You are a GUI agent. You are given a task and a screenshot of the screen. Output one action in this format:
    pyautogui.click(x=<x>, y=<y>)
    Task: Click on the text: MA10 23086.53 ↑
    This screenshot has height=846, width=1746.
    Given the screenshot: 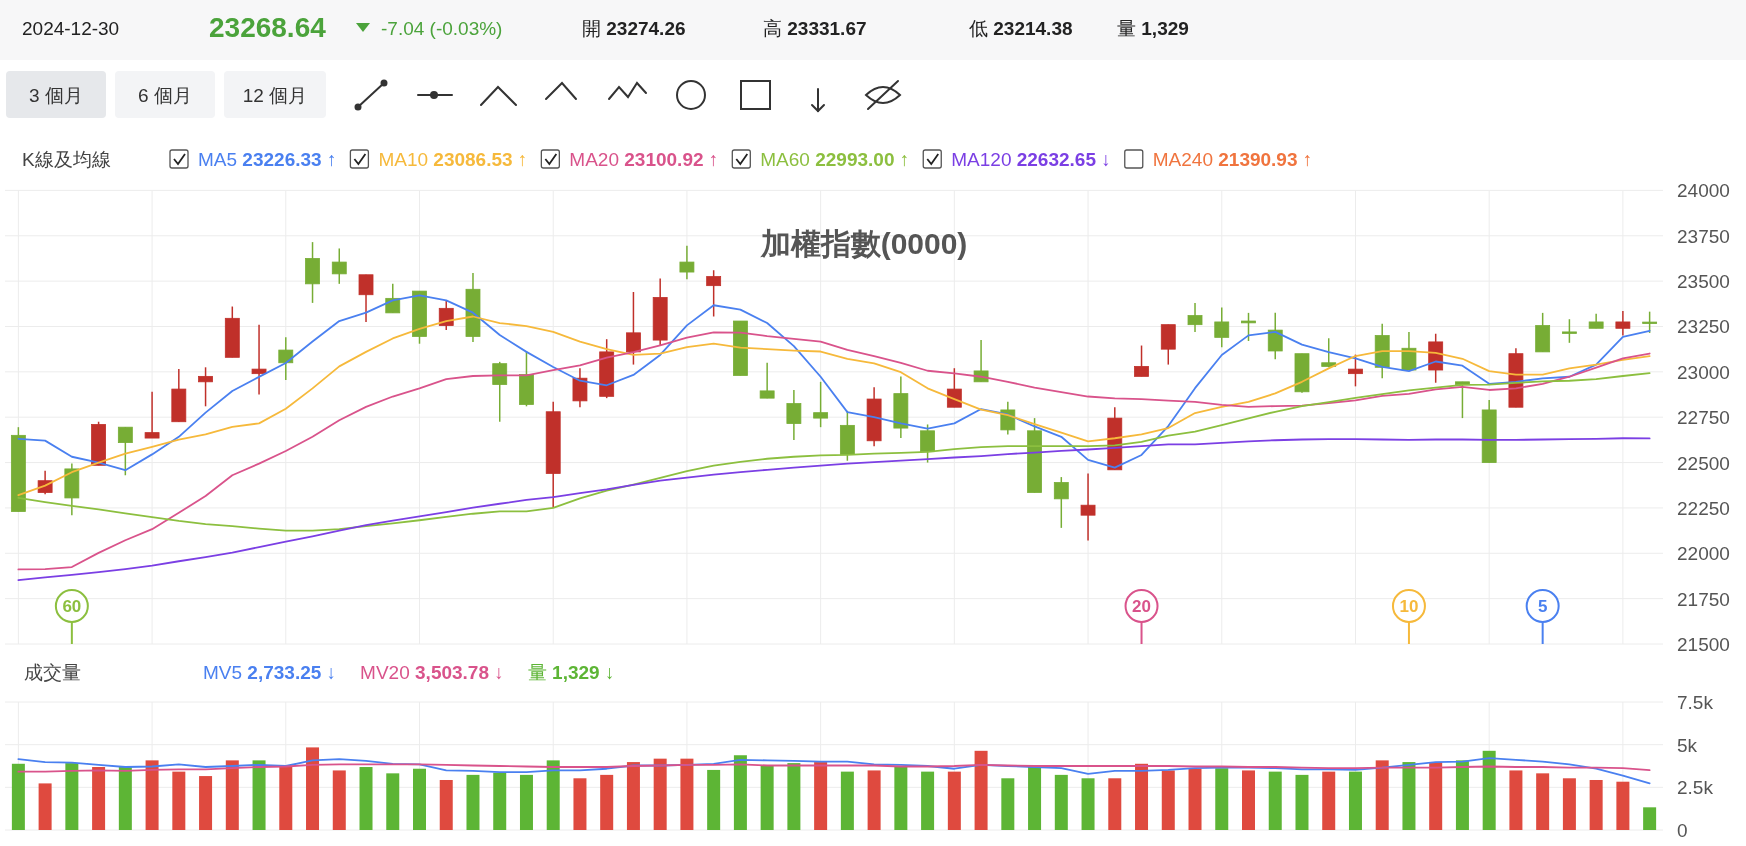 What is the action you would take?
    pyautogui.click(x=453, y=159)
    